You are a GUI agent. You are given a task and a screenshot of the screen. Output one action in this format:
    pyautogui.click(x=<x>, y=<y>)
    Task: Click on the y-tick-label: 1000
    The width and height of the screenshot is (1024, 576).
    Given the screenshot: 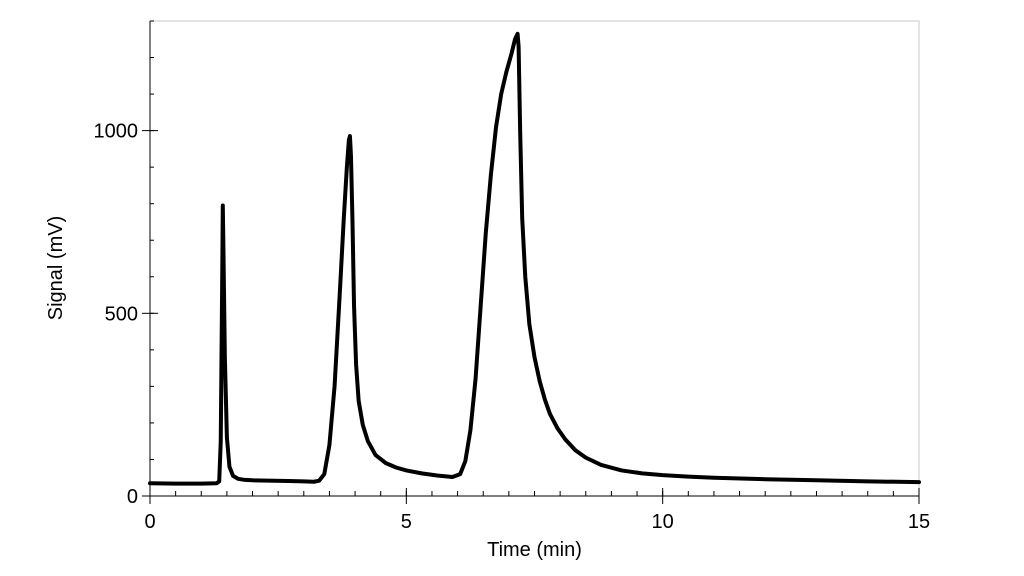 What is the action you would take?
    pyautogui.click(x=116, y=132)
    